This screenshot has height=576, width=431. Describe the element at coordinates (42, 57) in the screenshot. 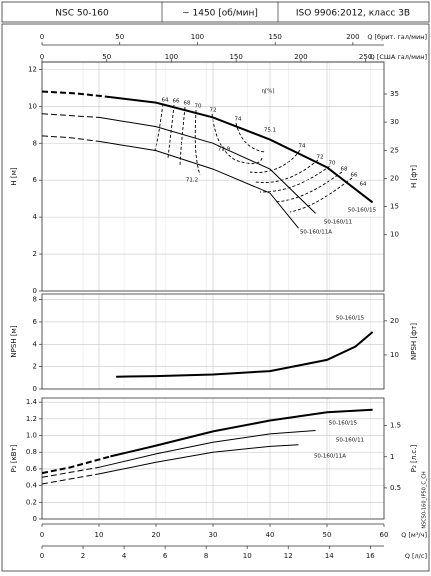

I see `q-us-tick-label: 0` at that location.